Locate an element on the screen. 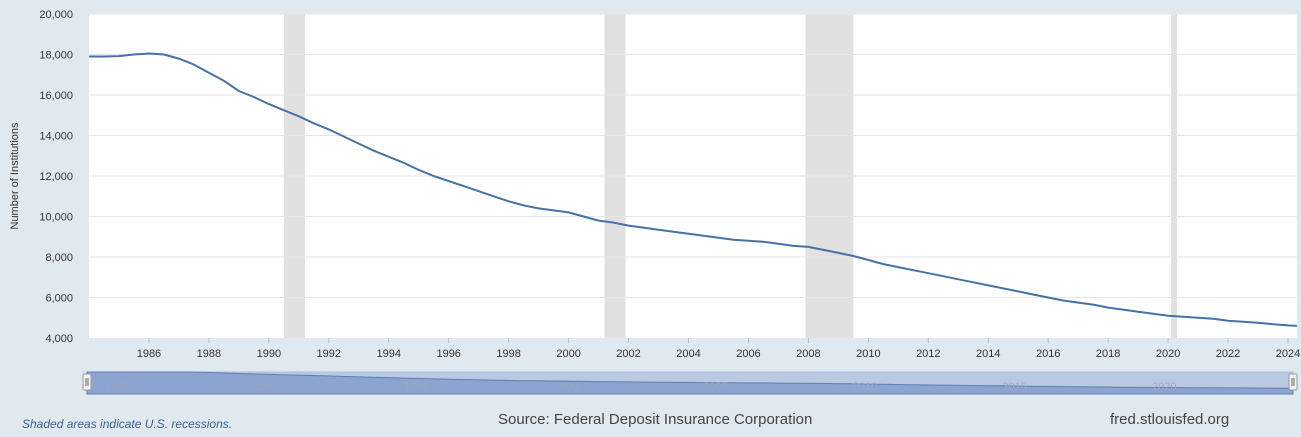 The image size is (1301, 437). x-tick-label: 2022 is located at coordinates (1228, 354).